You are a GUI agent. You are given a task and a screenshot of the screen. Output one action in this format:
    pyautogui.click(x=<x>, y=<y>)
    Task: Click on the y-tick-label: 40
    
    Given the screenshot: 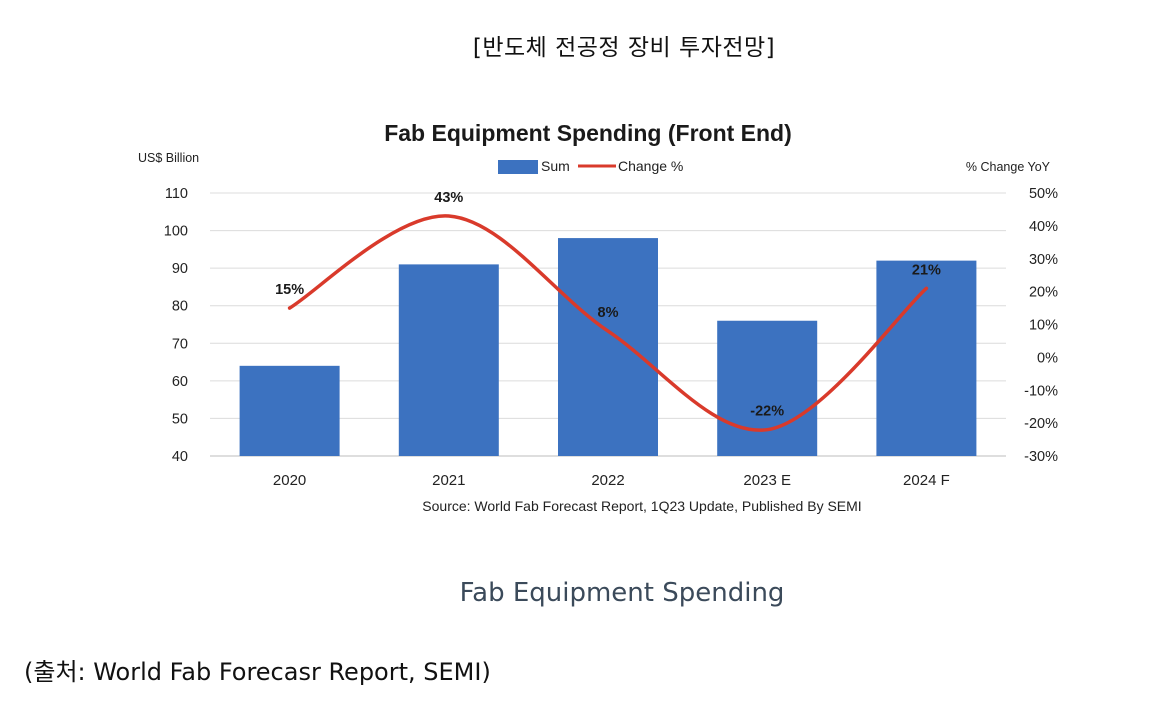 What is the action you would take?
    pyautogui.click(x=180, y=457)
    